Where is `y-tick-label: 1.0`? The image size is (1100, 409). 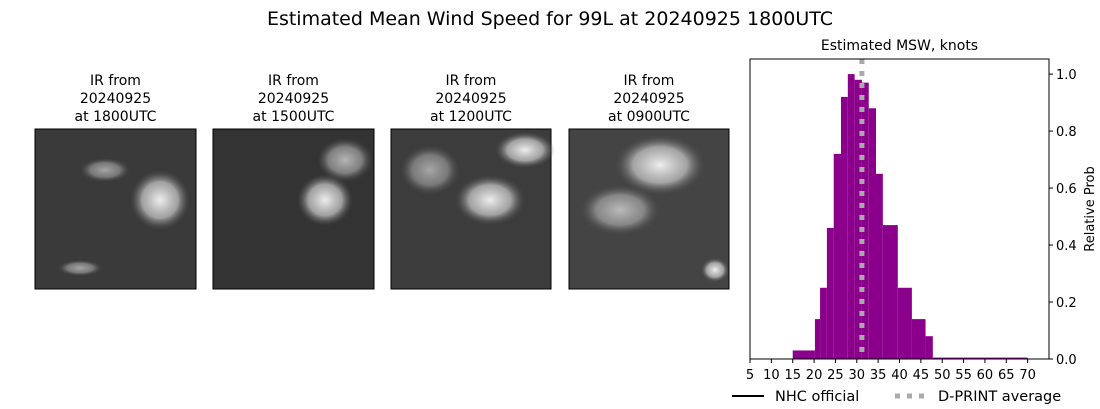
y-tick-label: 1.0 is located at coordinates (1066, 75).